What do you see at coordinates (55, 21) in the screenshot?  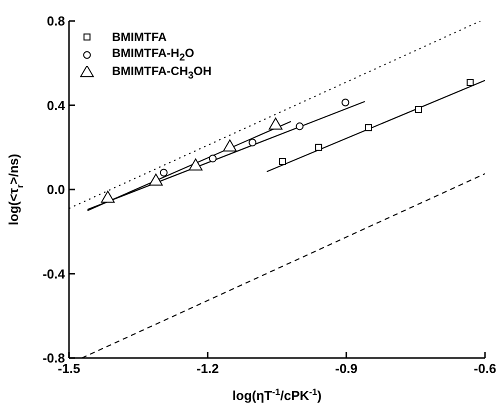 I see `y-tick-label: 0.8` at bounding box center [55, 21].